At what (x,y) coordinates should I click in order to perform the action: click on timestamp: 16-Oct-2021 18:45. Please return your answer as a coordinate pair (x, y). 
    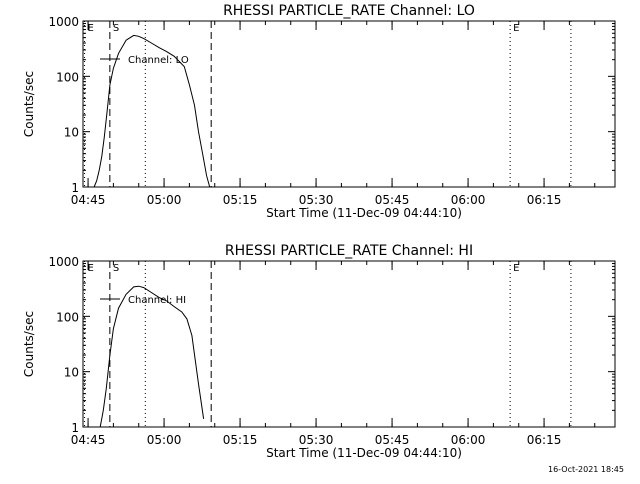
    Looking at the image, I should click on (586, 469).